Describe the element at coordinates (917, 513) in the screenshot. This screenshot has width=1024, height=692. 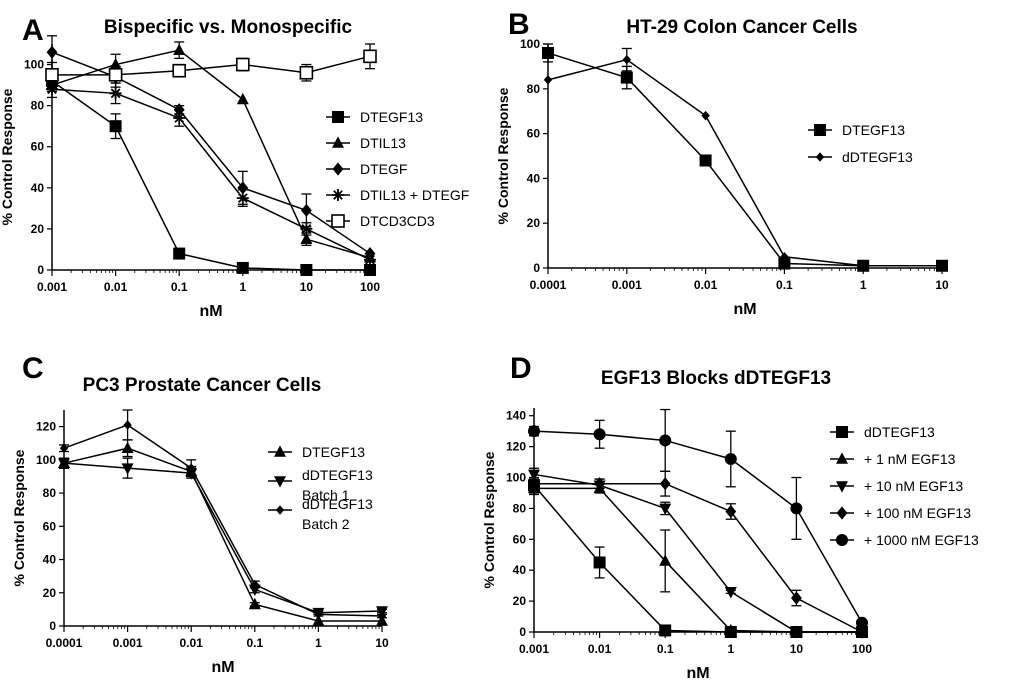
I see `legend-label: + 100 nM EGF13` at that location.